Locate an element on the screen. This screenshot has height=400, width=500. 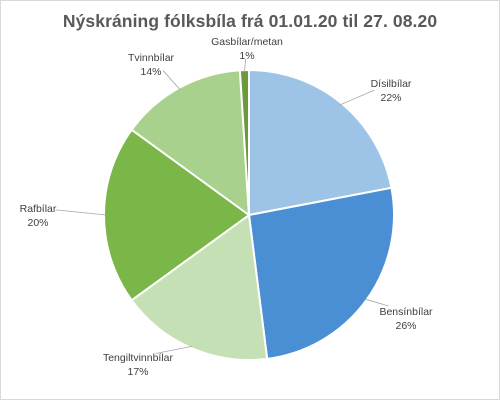
slice-label-category: Bensínbílar is located at coordinates (406, 312).